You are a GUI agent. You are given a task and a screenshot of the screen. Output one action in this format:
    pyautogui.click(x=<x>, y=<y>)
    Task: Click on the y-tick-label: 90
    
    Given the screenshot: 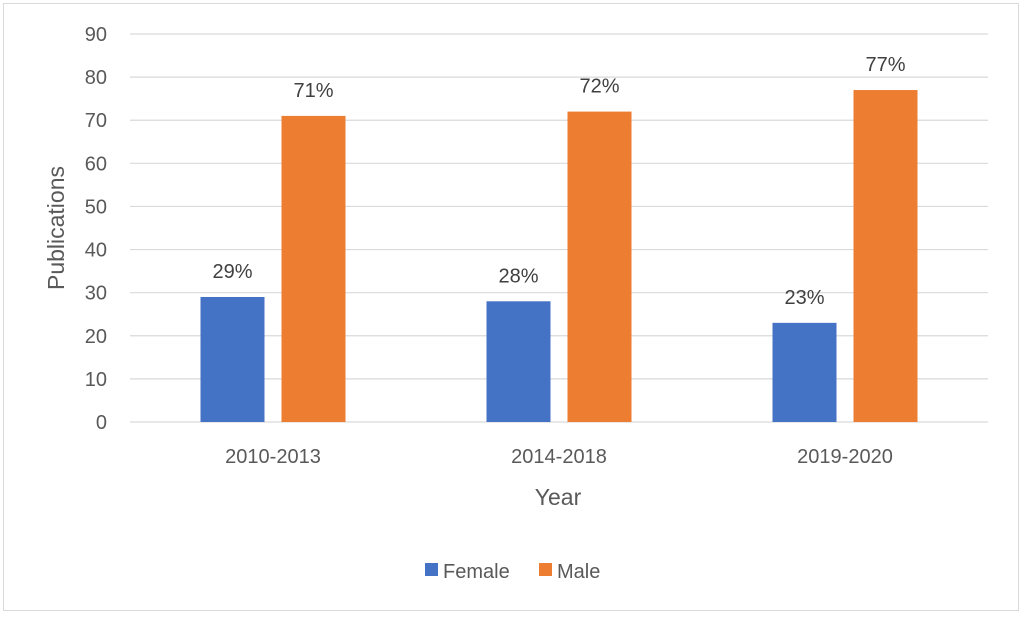 What is the action you would take?
    pyautogui.click(x=96, y=35)
    